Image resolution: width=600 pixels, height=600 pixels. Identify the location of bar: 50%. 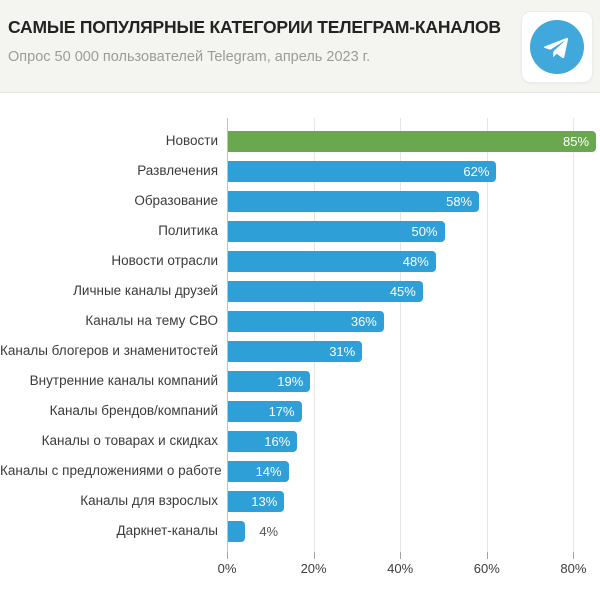
(336, 231).